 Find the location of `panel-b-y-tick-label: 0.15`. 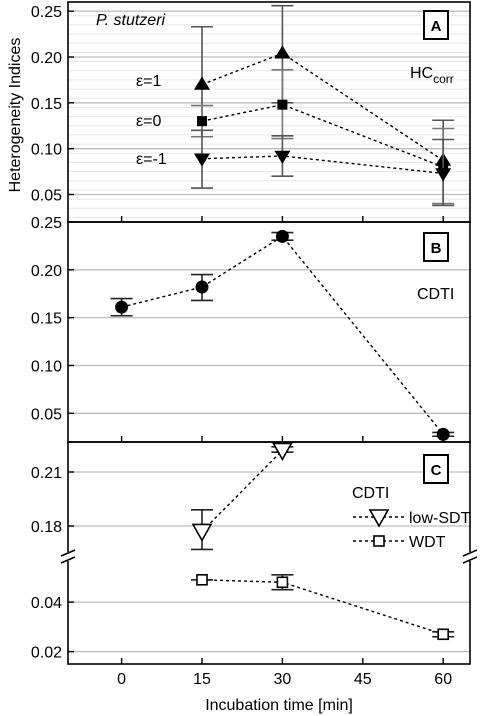

panel-b-y-tick-label: 0.15 is located at coordinates (46, 319).